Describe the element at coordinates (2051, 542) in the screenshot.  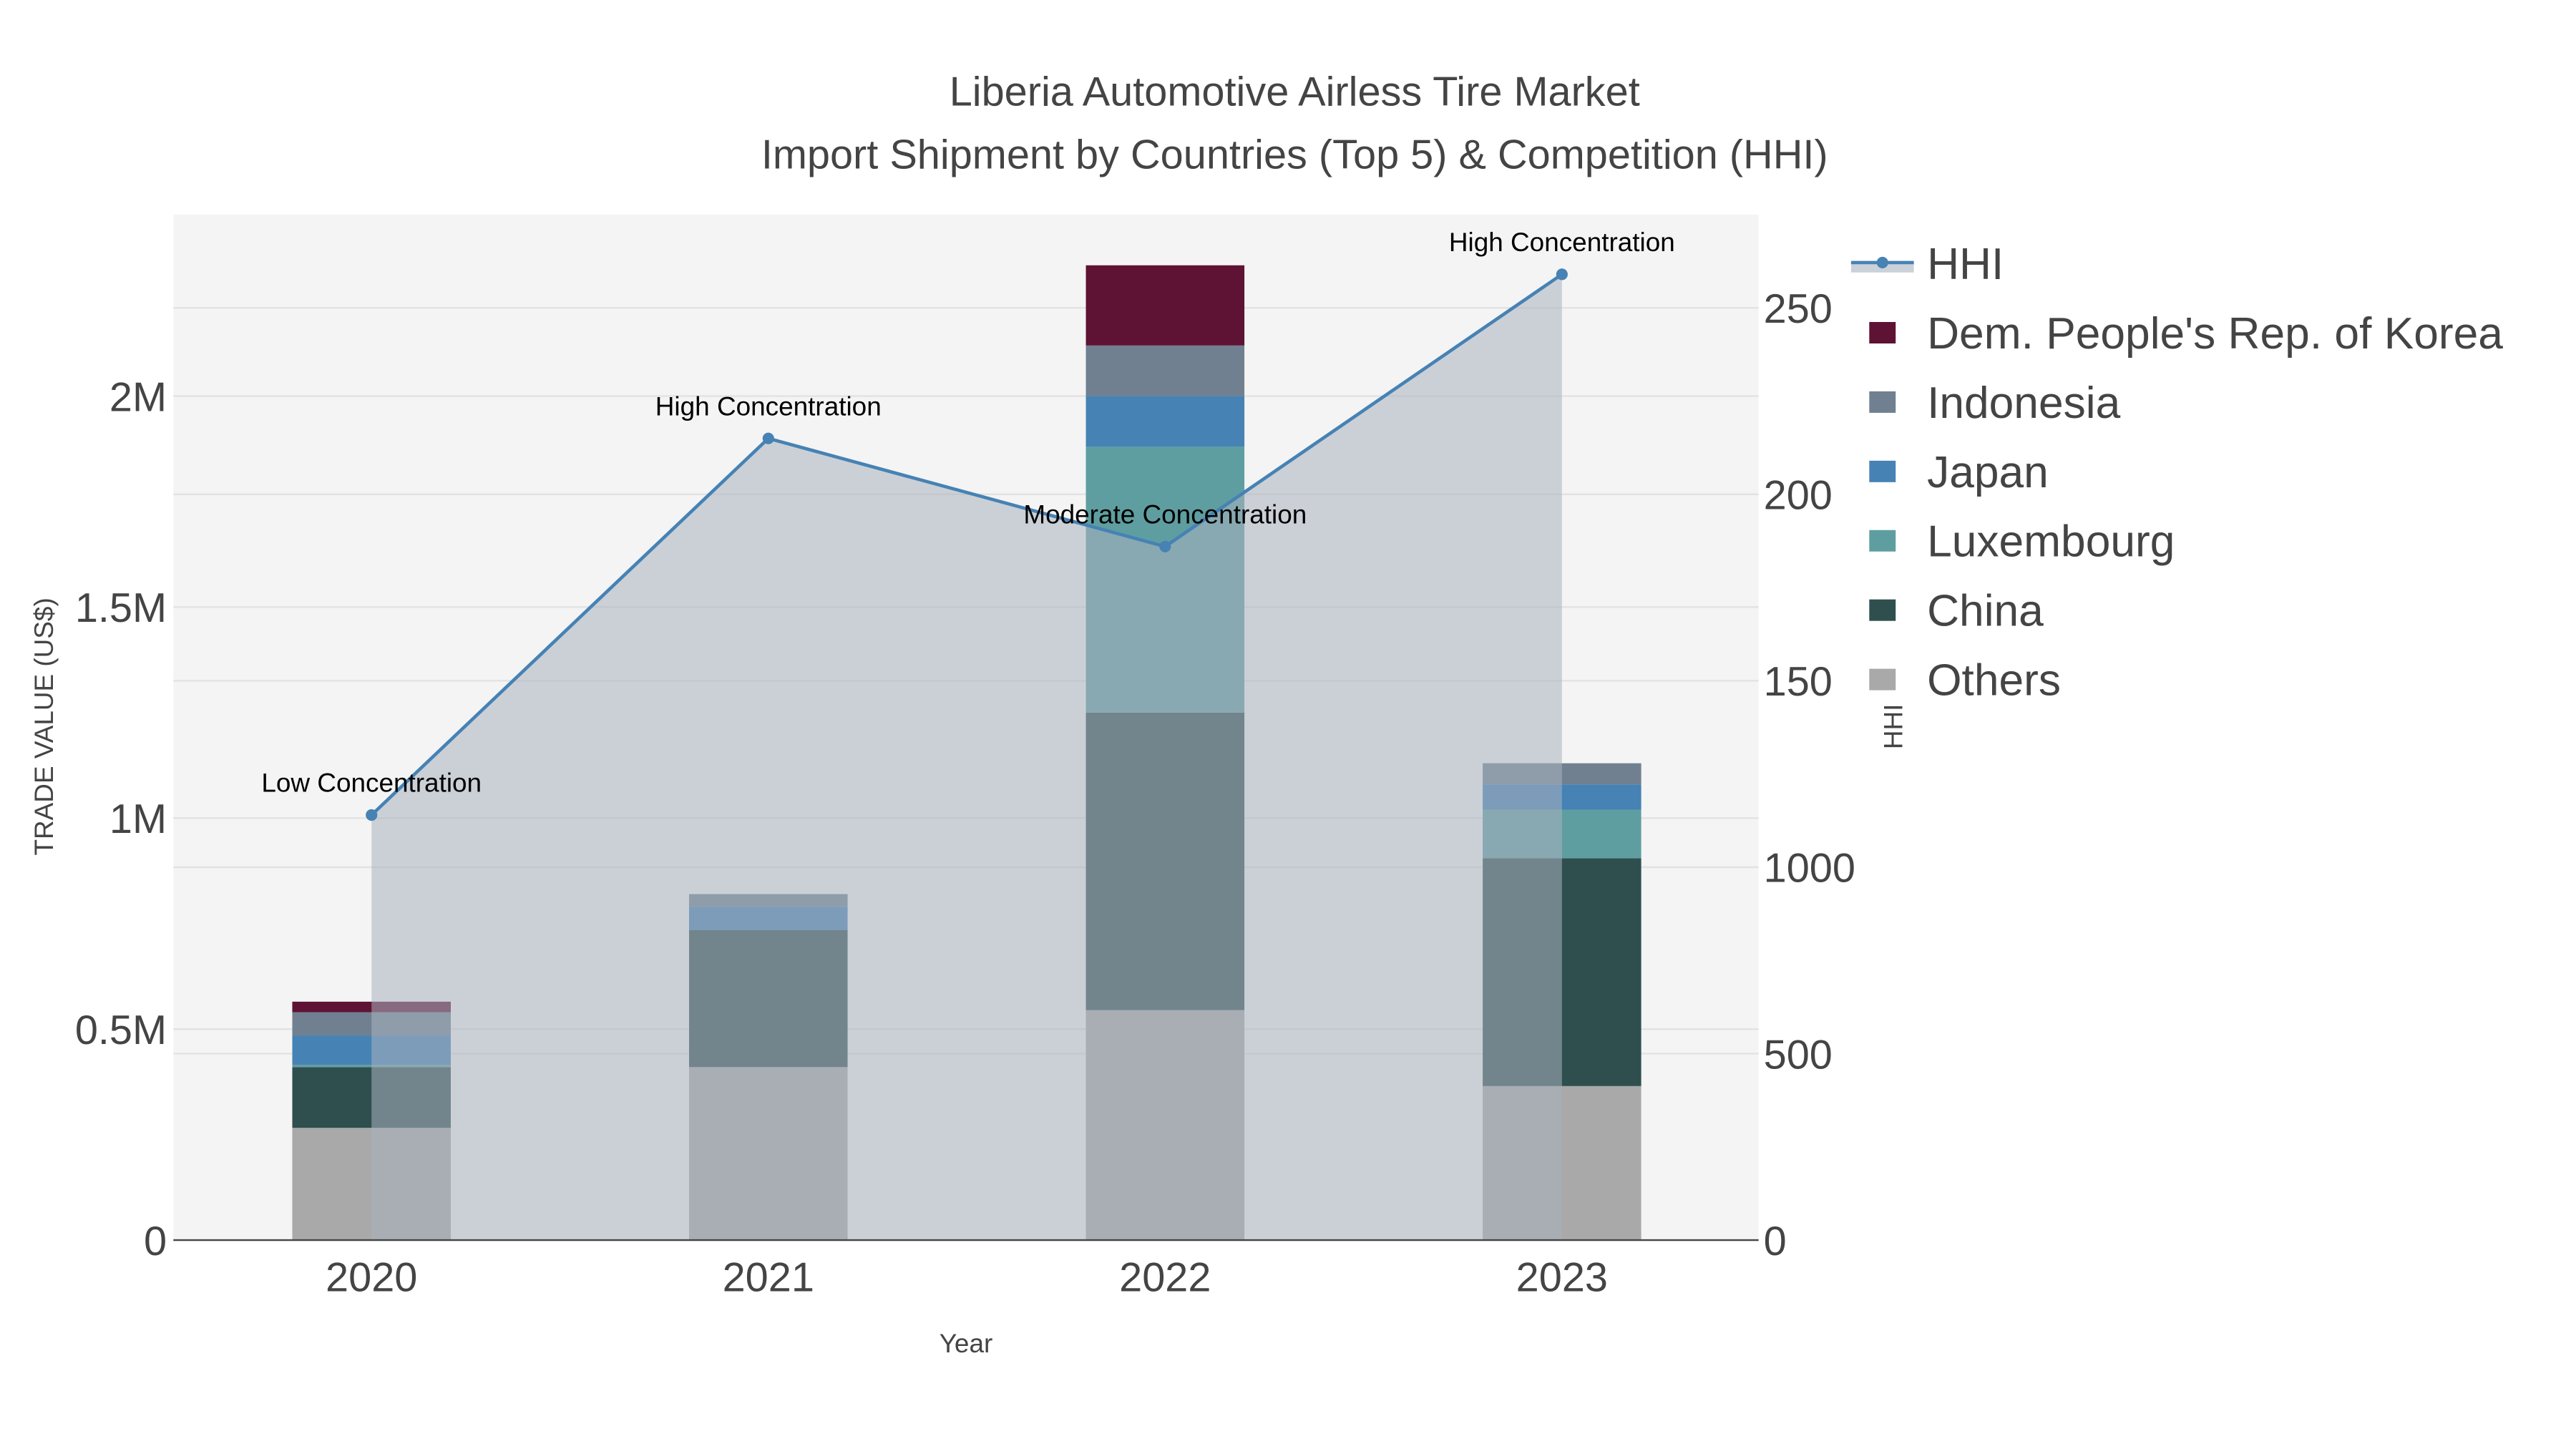
I see `legend-item: Luxembourg` at that location.